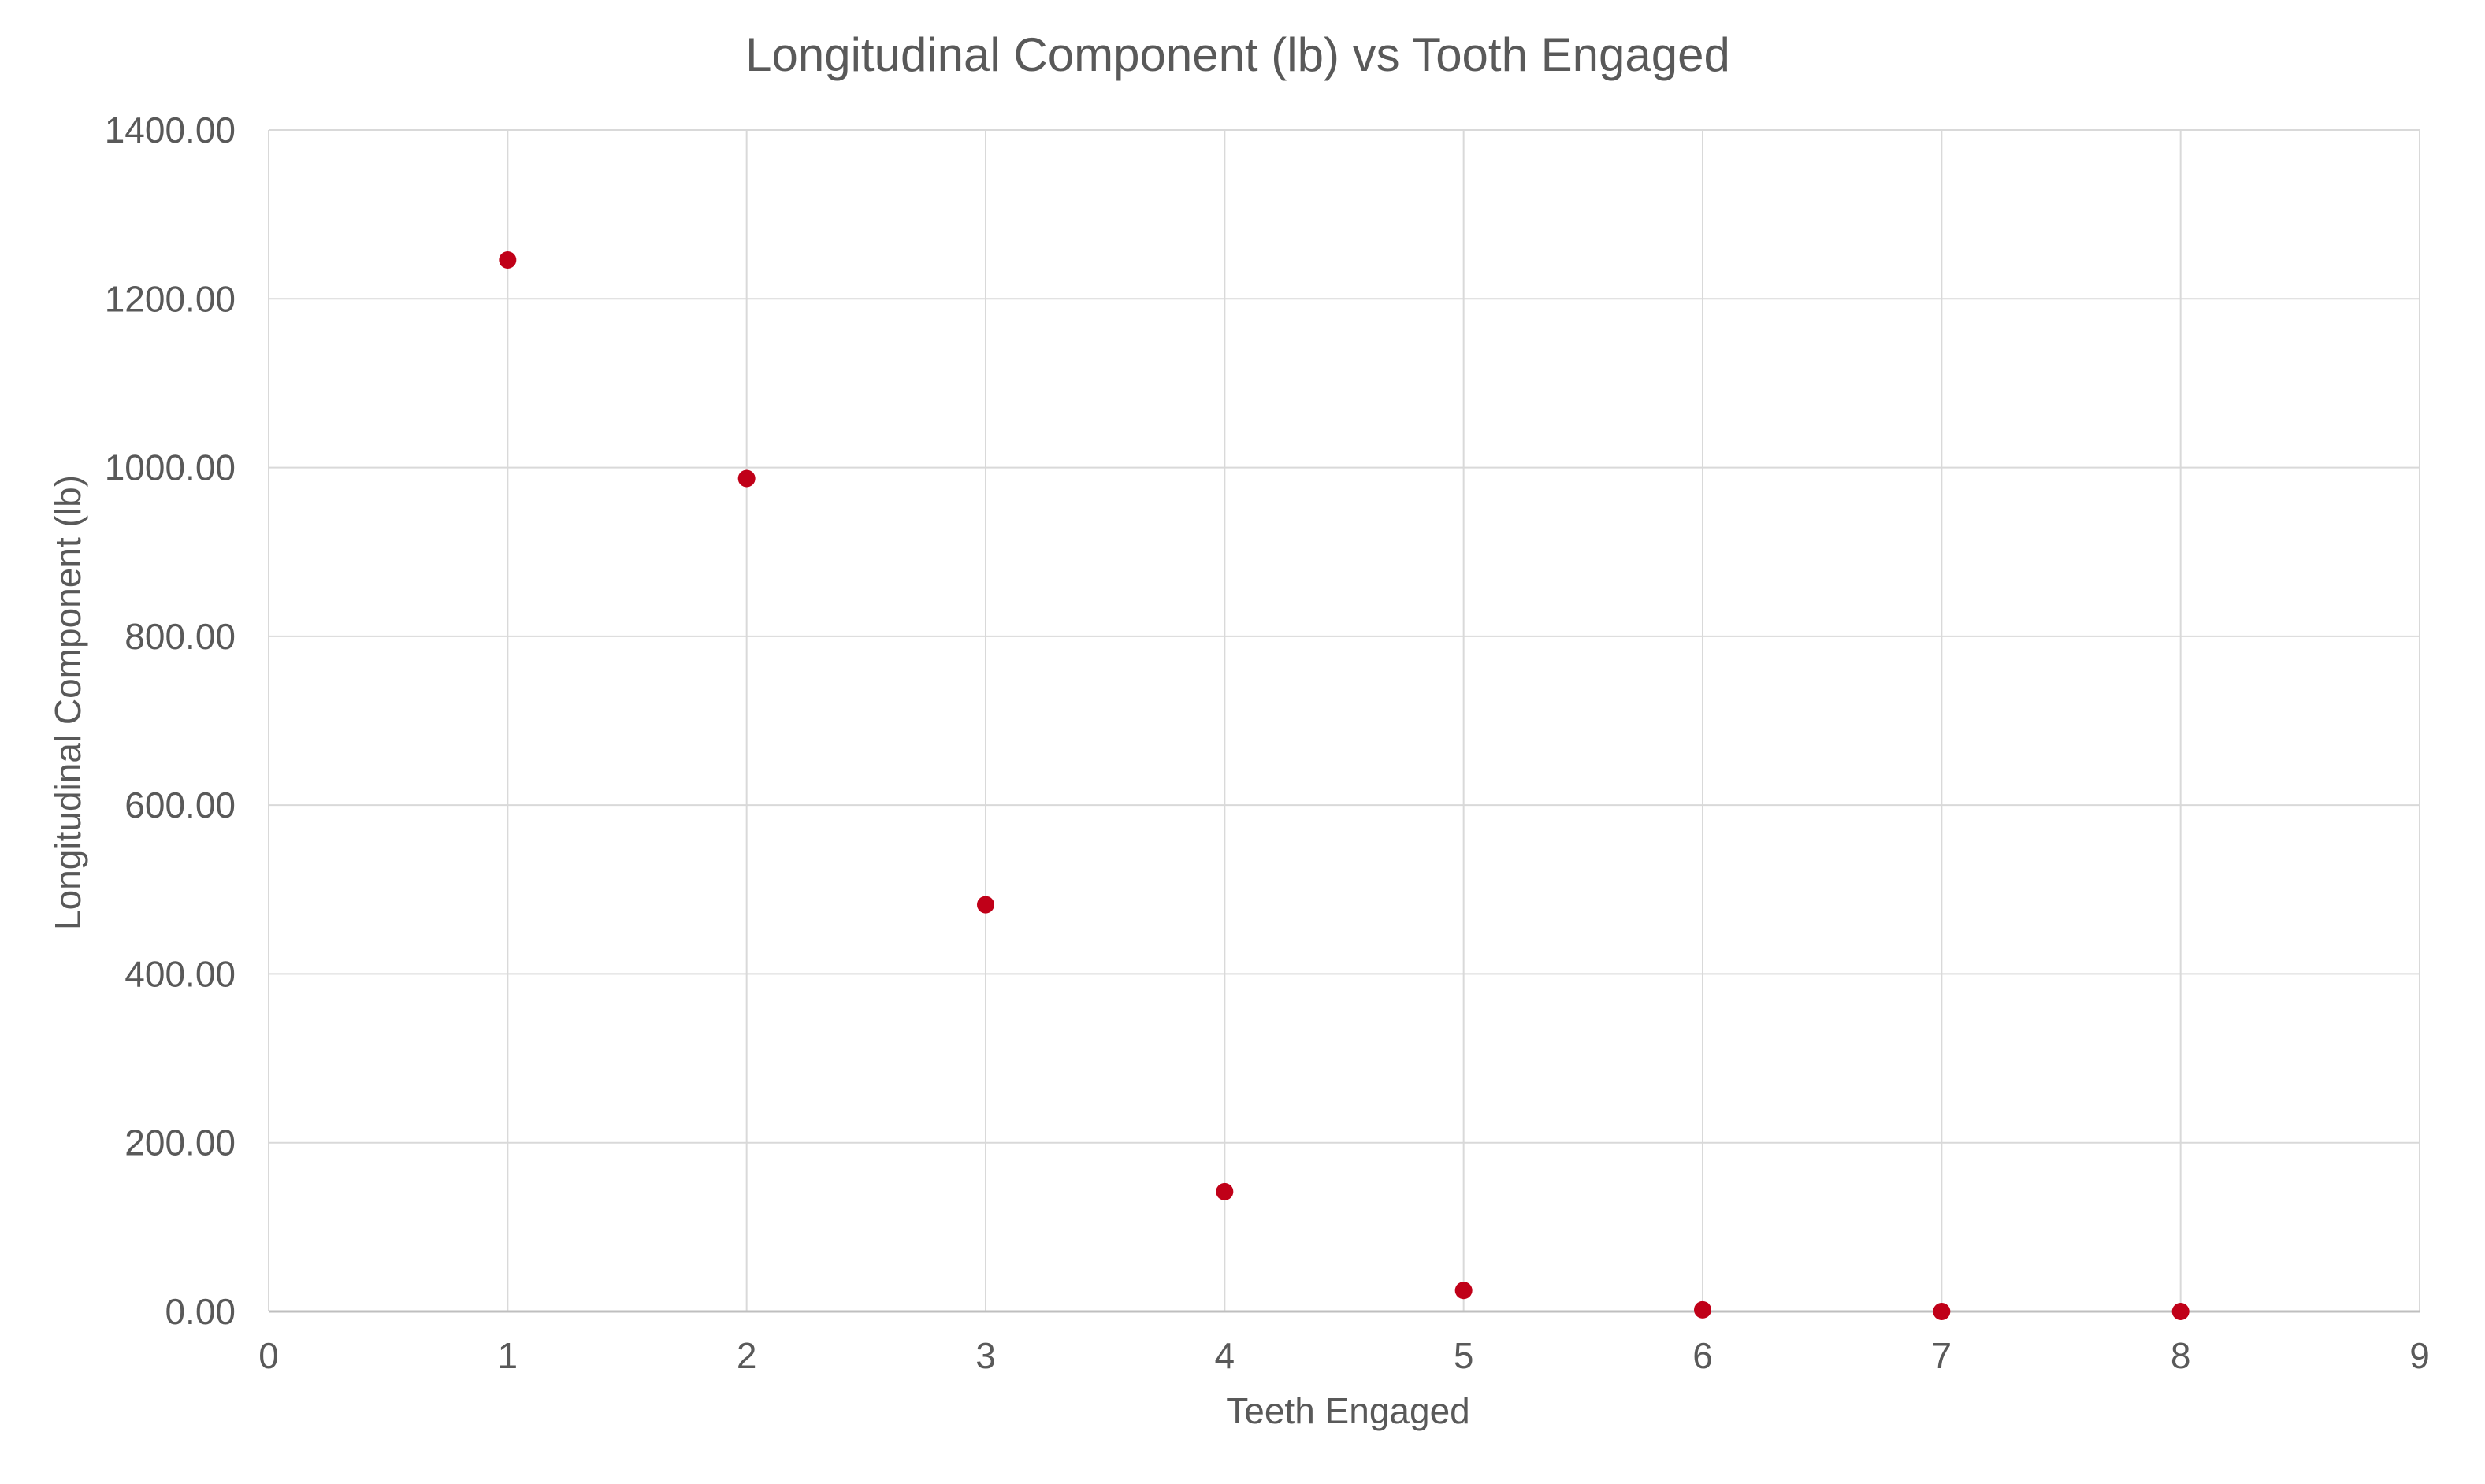 Image resolution: width=2485 pixels, height=1484 pixels. Describe the element at coordinates (2419, 1356) in the screenshot. I see `x-tick-label: 9` at that location.